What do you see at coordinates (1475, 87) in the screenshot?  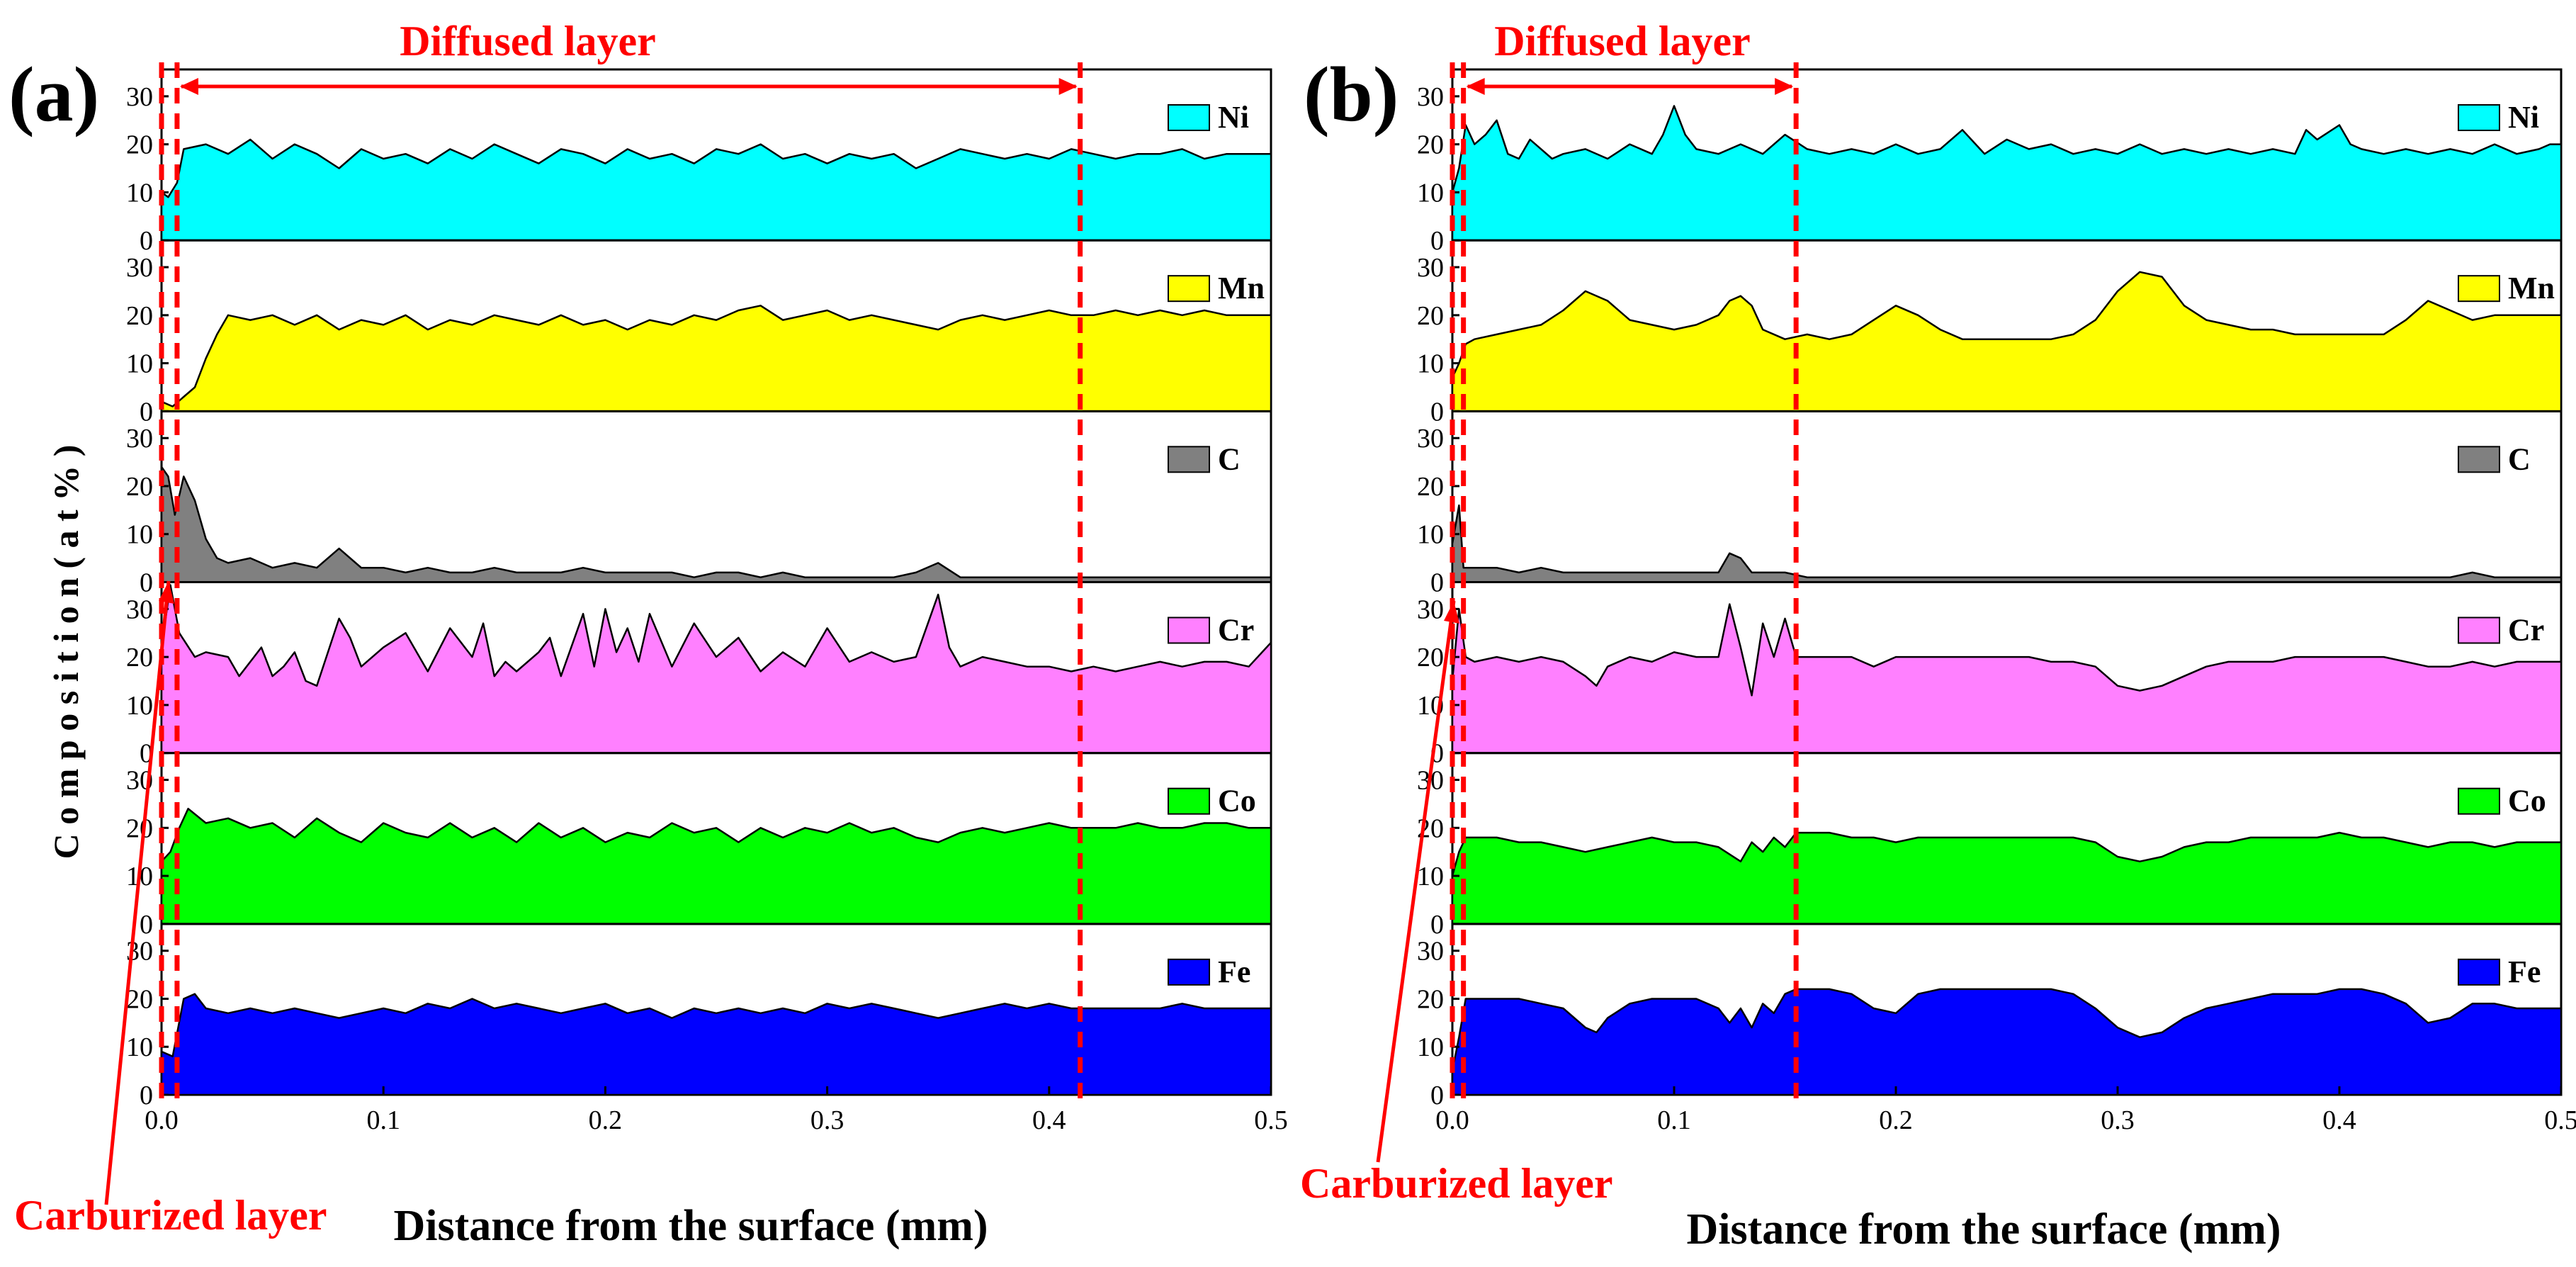 I see `diffused-arrow-head-left` at bounding box center [1475, 87].